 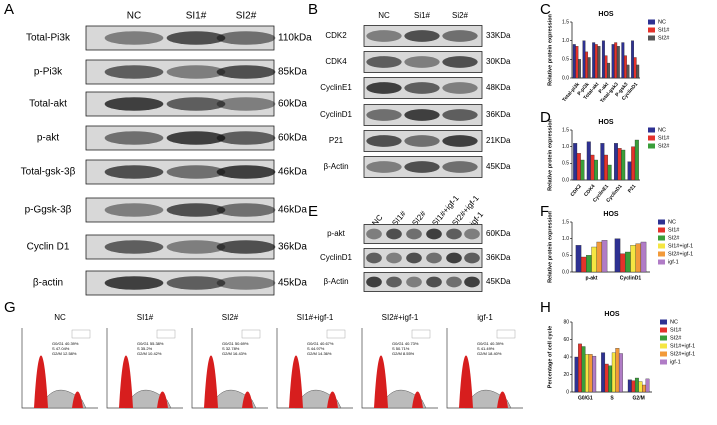 I want to click on mw-label: 33KDa, so click(x=498, y=35).